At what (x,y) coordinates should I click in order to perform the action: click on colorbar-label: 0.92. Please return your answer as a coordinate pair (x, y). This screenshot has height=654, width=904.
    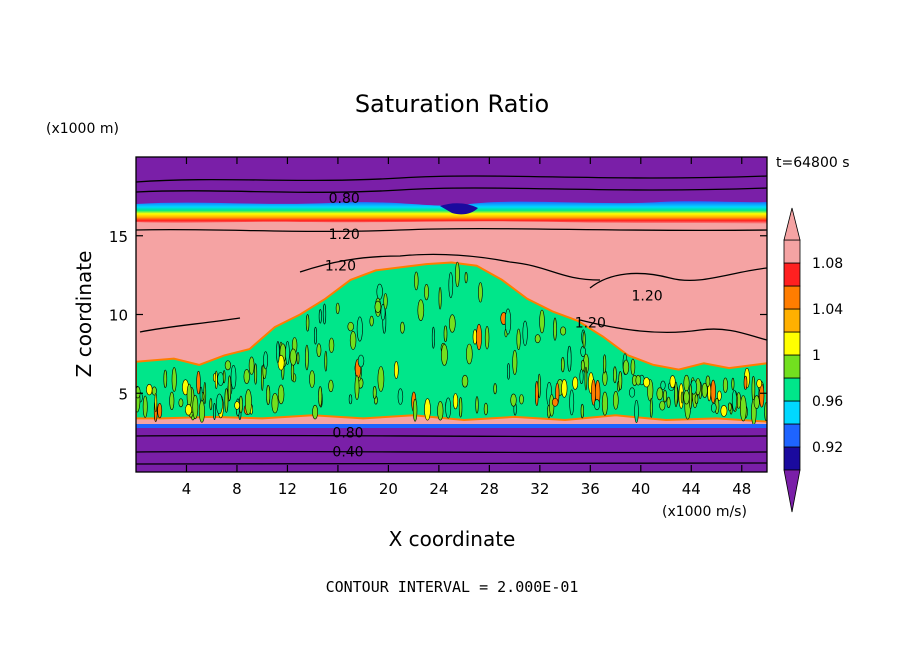
    Looking at the image, I should click on (827, 448).